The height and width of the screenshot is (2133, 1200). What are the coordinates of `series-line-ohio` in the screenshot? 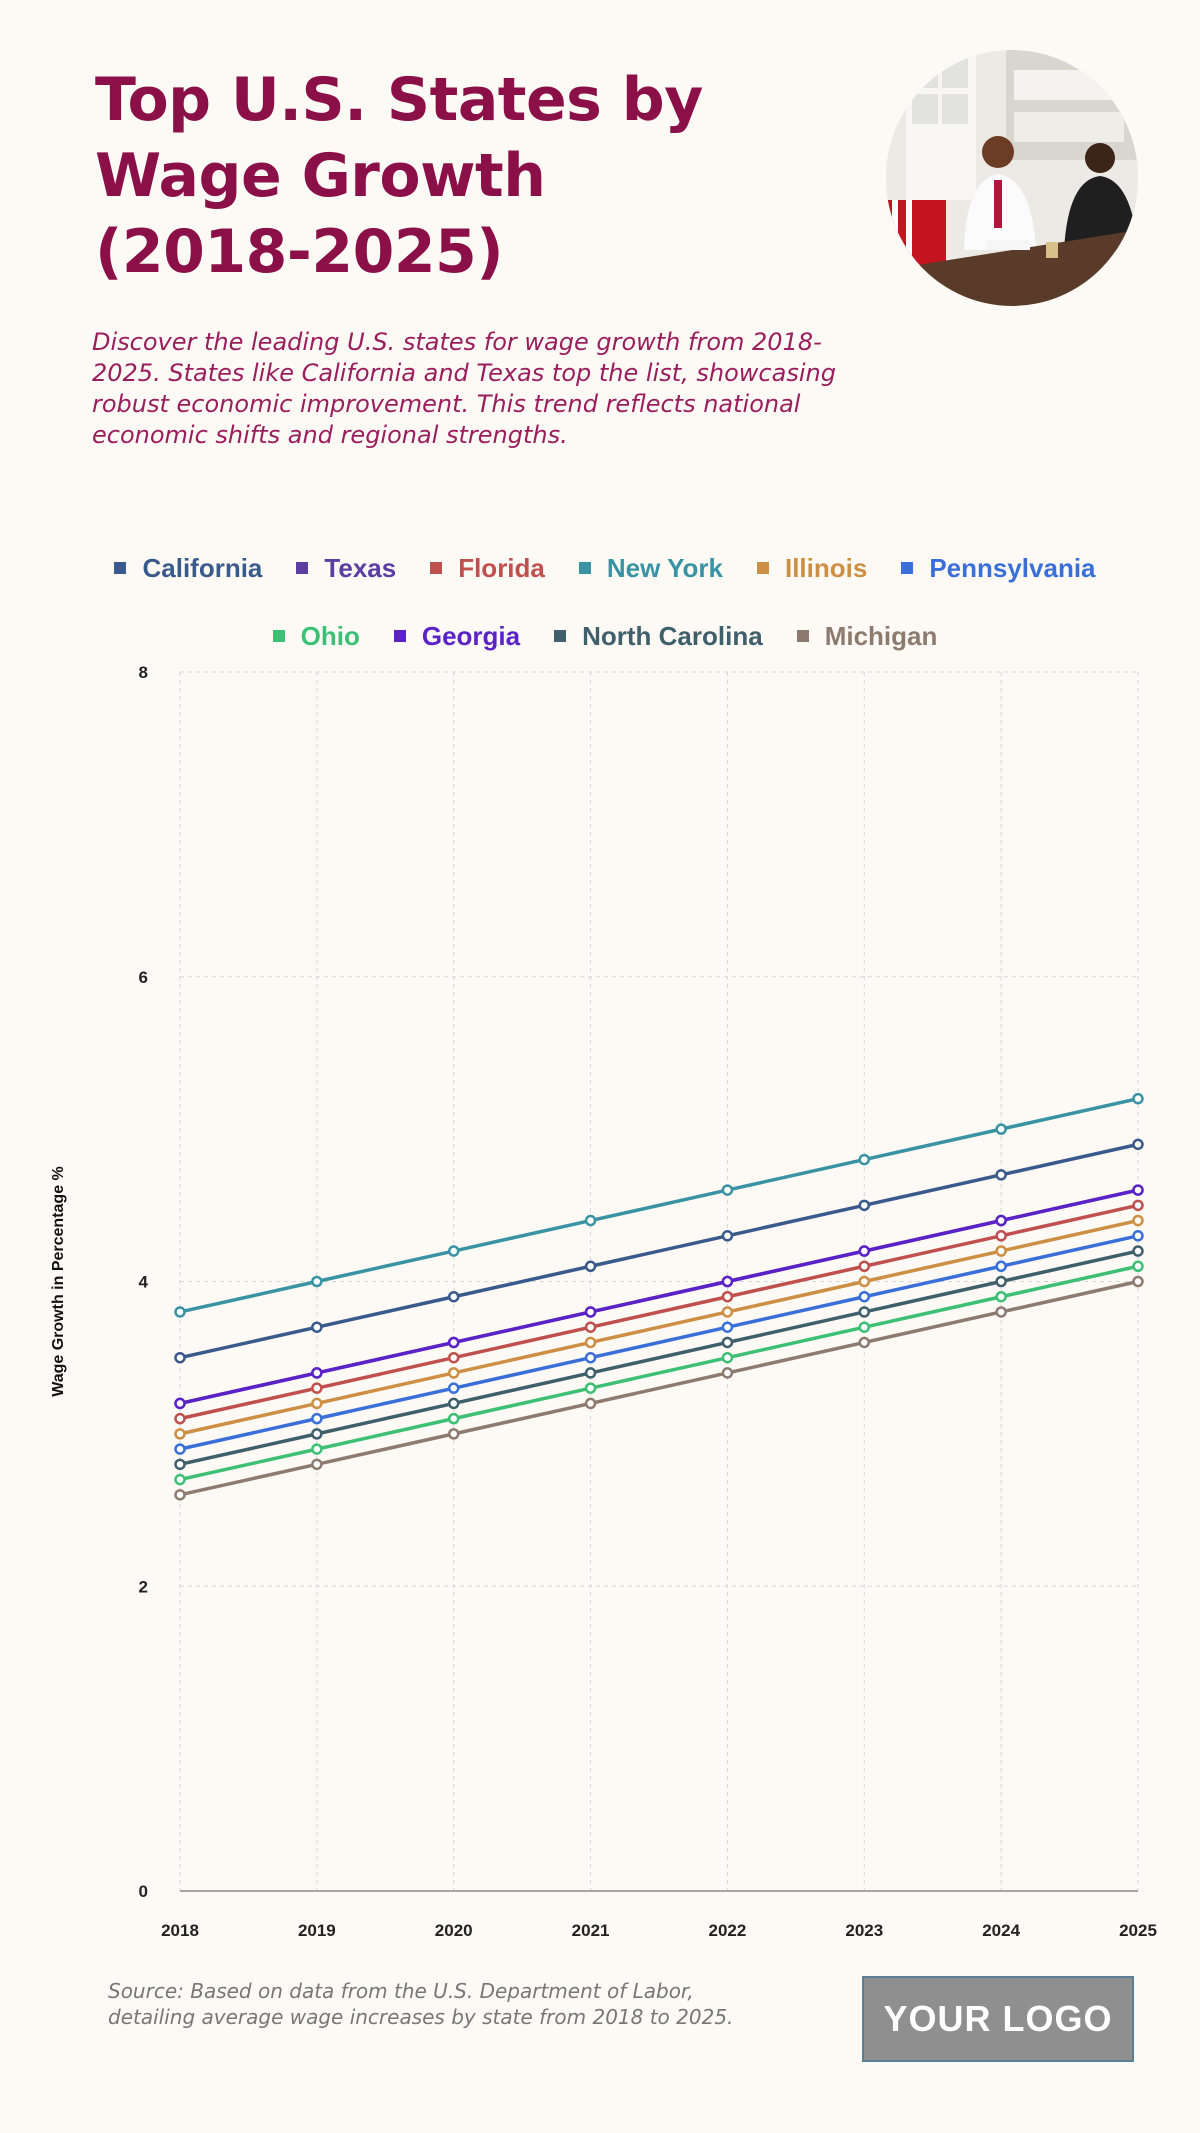 It's located at (659, 1373).